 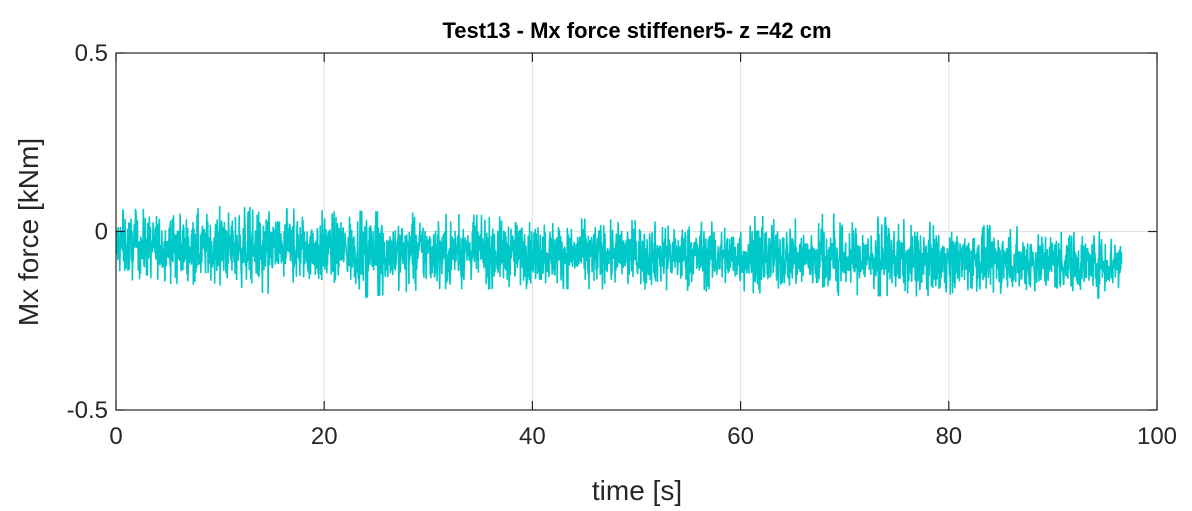 What do you see at coordinates (87, 410) in the screenshot?
I see `y-tick-label-0: -0.5` at bounding box center [87, 410].